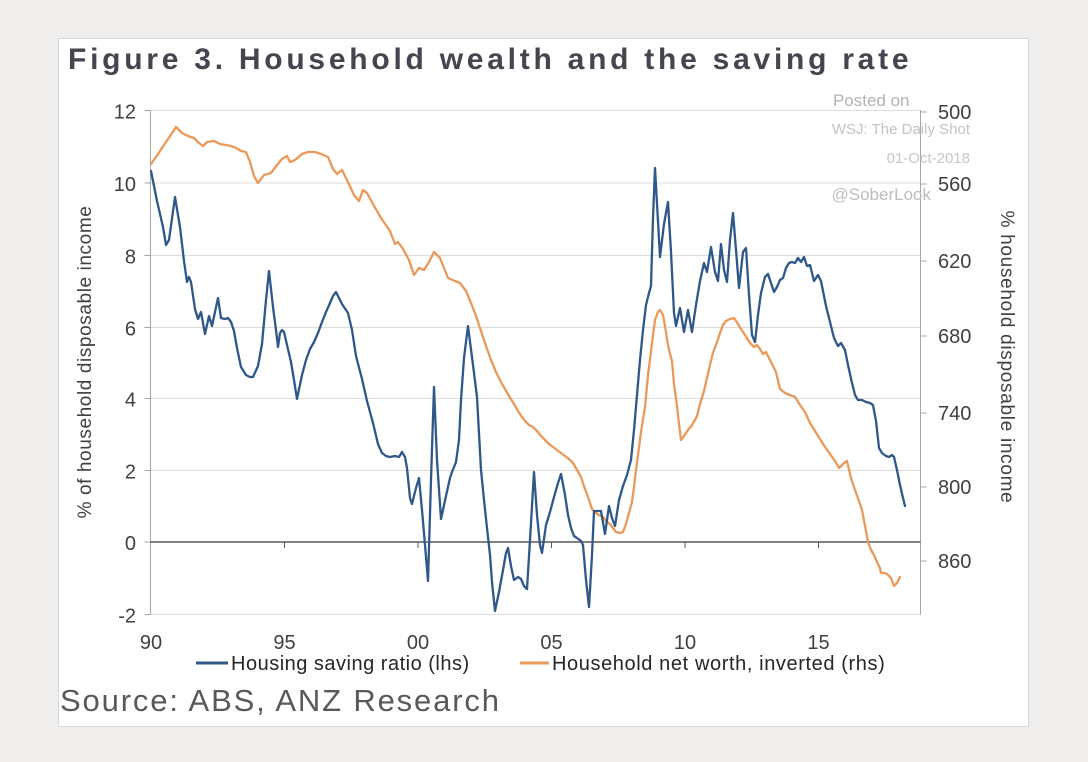 This screenshot has height=762, width=1088. I want to click on svg-text: 00, so click(418, 643).